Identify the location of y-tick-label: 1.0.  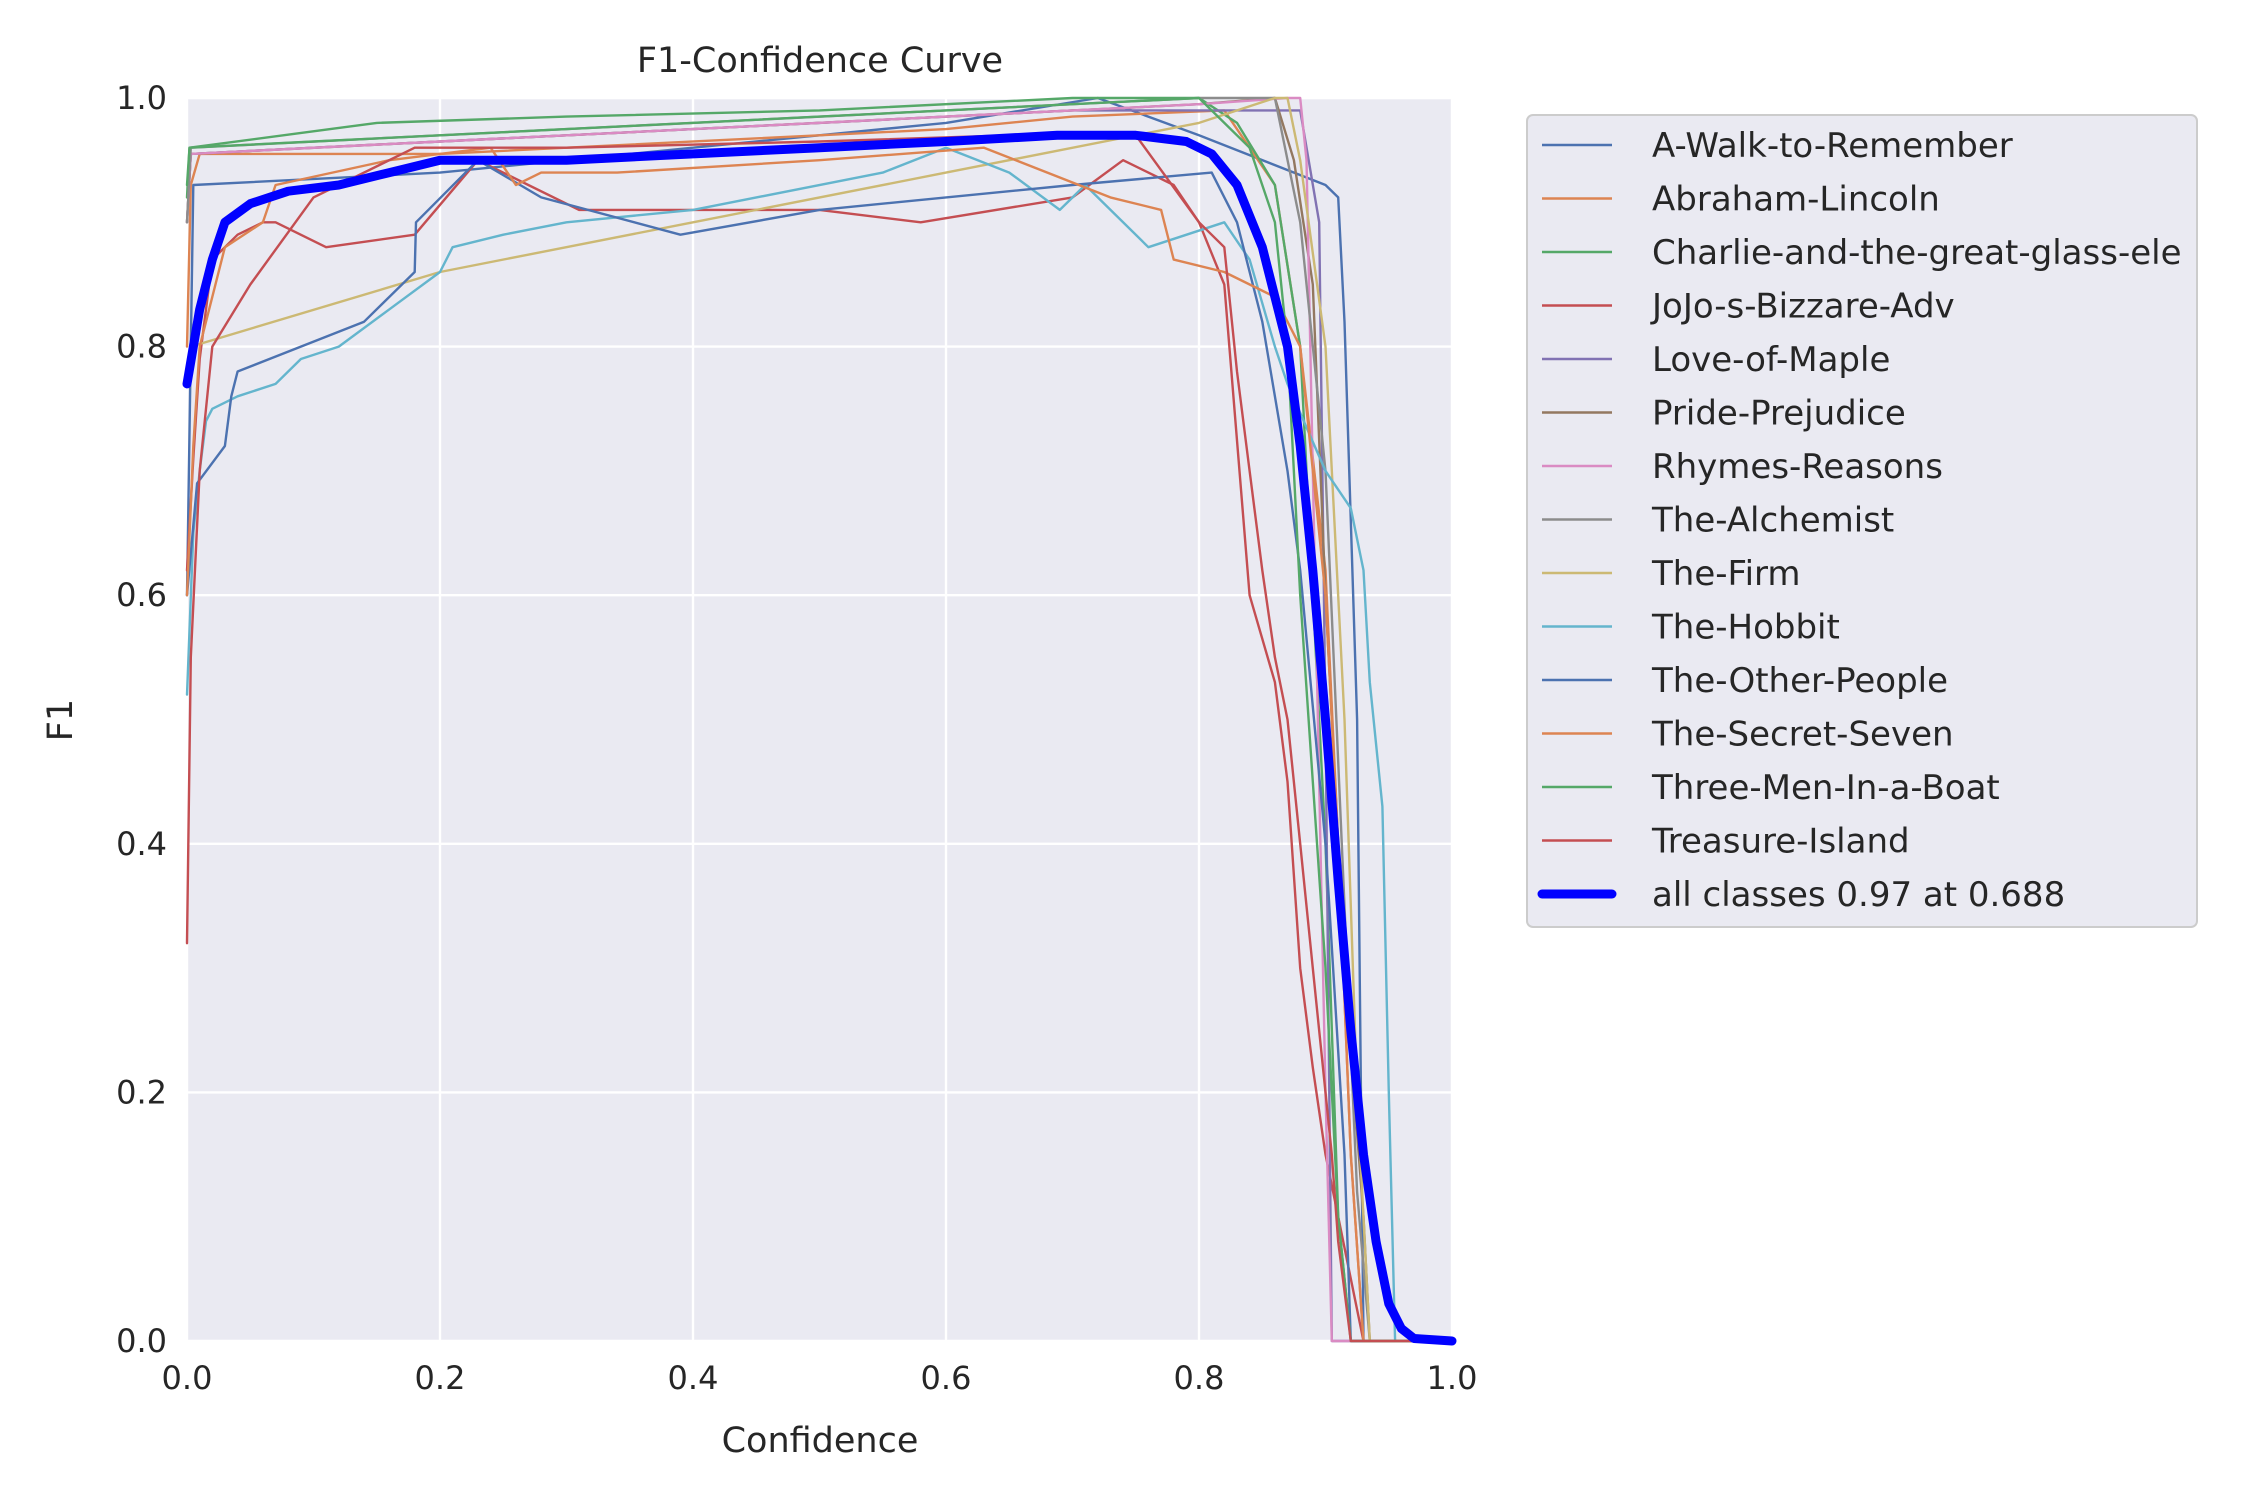
(141, 98).